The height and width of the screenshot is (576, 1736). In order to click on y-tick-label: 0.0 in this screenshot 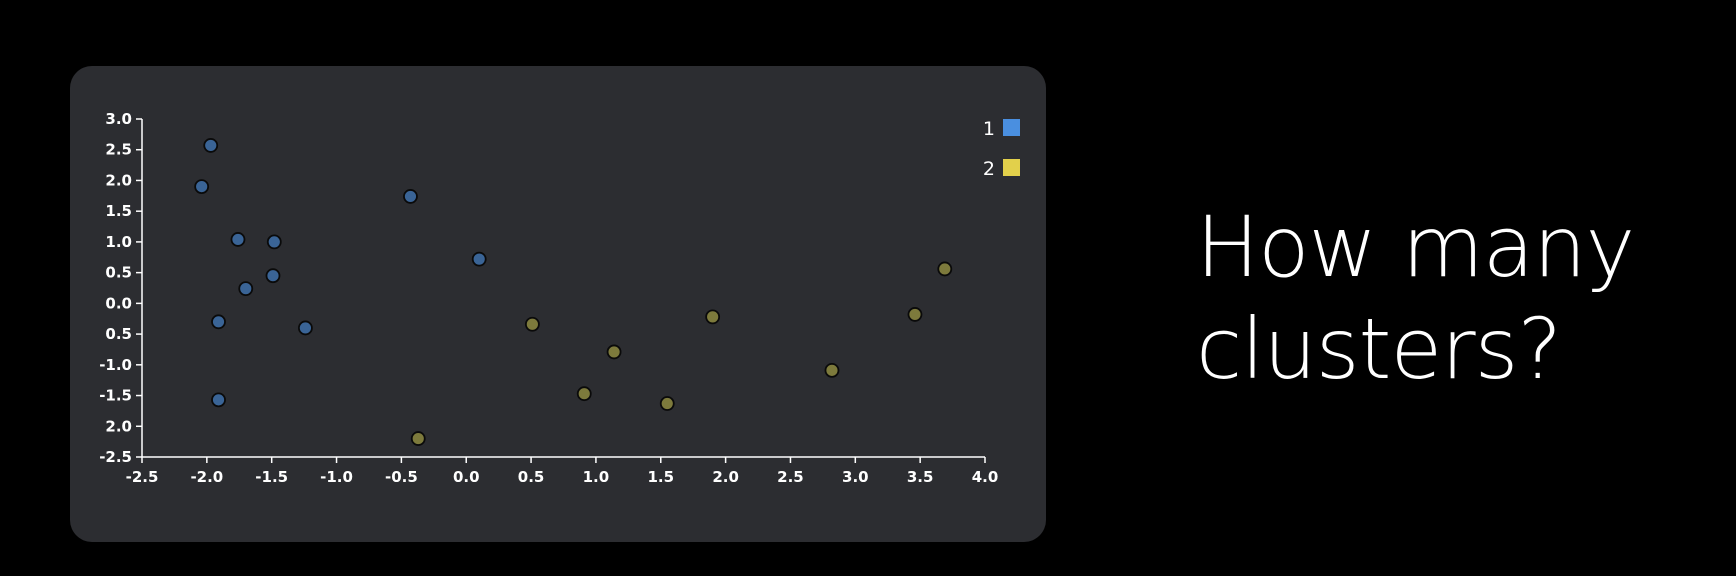, I will do `click(118, 303)`.